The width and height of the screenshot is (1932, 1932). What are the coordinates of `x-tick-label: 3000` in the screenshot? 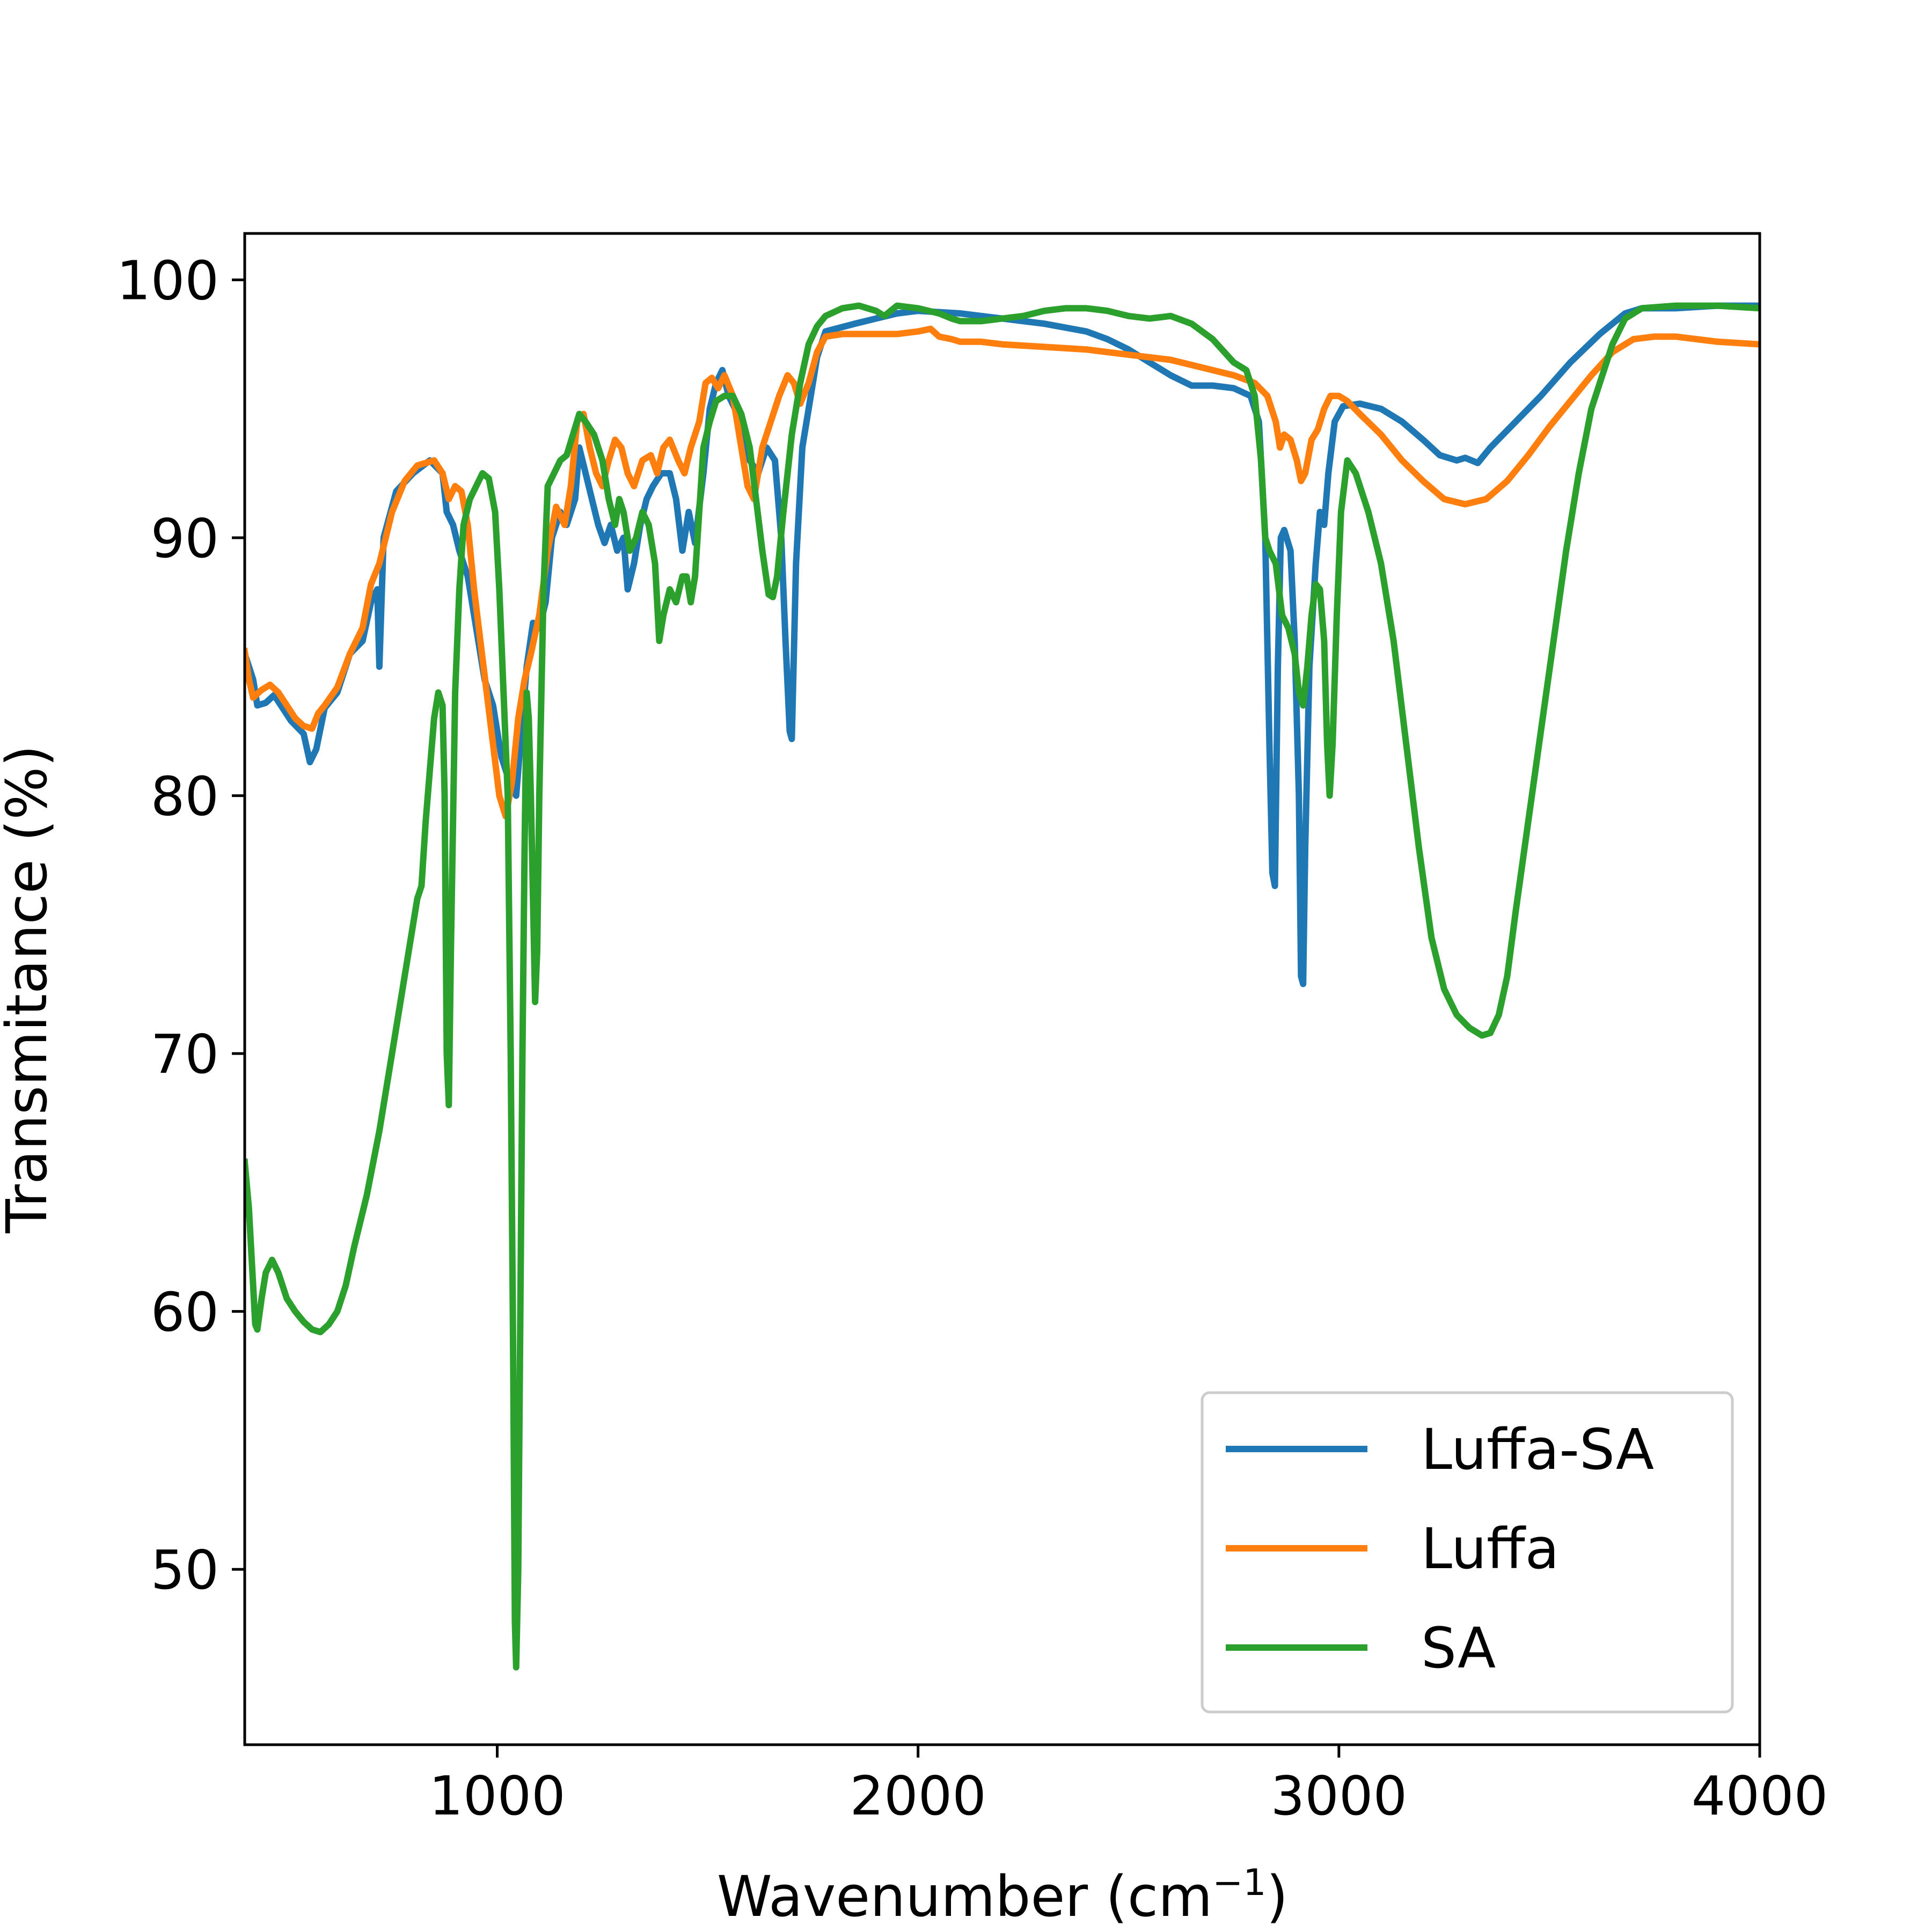 It's located at (1339, 1796).